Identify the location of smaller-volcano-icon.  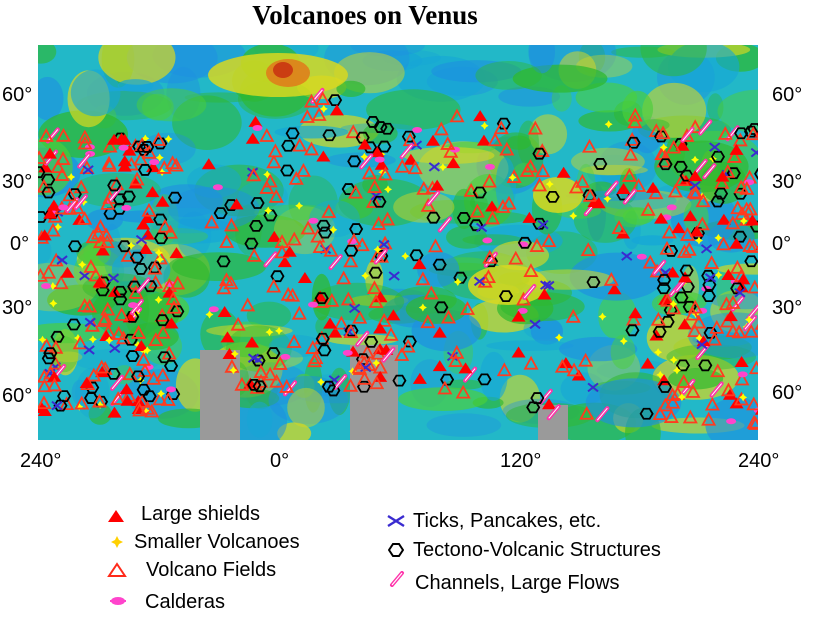
(117, 542).